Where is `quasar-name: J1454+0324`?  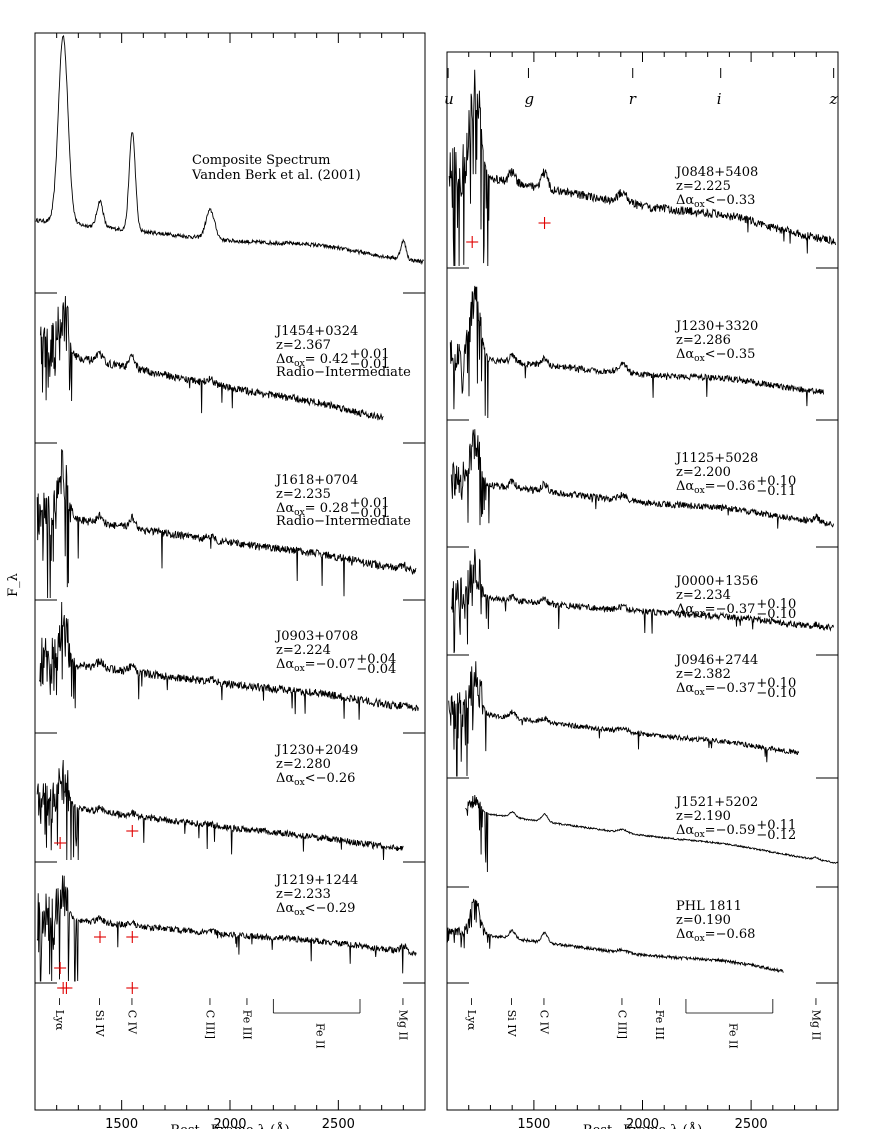 quasar-name: J1454+0324 is located at coordinates (316, 331).